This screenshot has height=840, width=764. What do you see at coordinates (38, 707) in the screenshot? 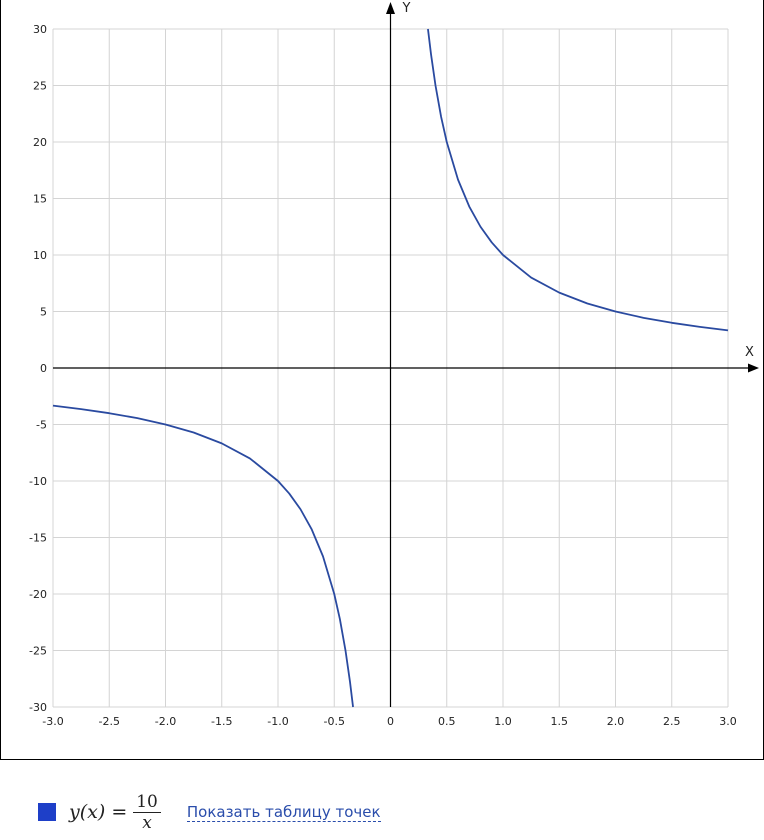
I see `y-tick-label: -30` at bounding box center [38, 707].